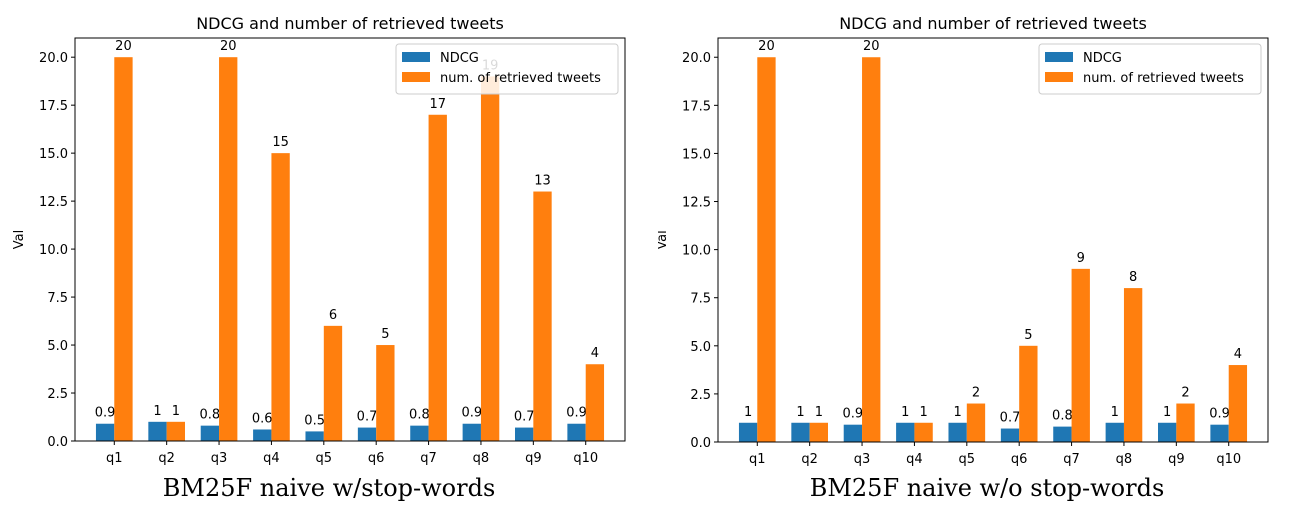 The width and height of the screenshot is (1316, 527). I want to click on bar-value-label: 0.6, so click(262, 418).